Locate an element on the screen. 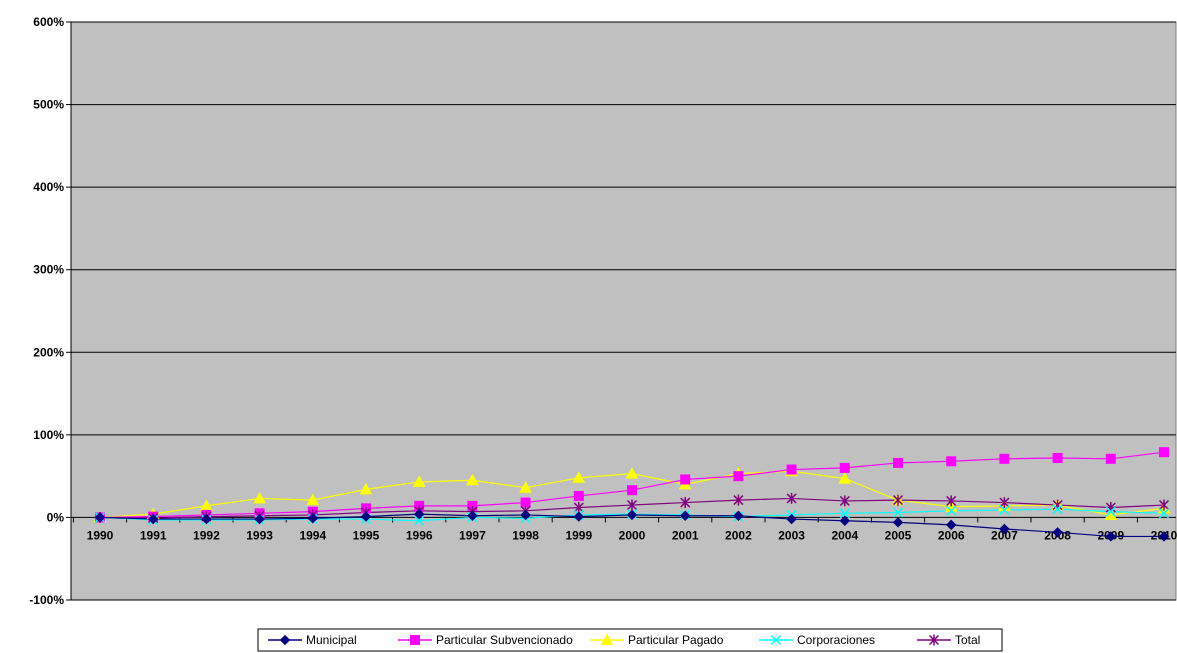 This screenshot has width=1177, height=653. y-tick-label: 500% is located at coordinates (48, 105).